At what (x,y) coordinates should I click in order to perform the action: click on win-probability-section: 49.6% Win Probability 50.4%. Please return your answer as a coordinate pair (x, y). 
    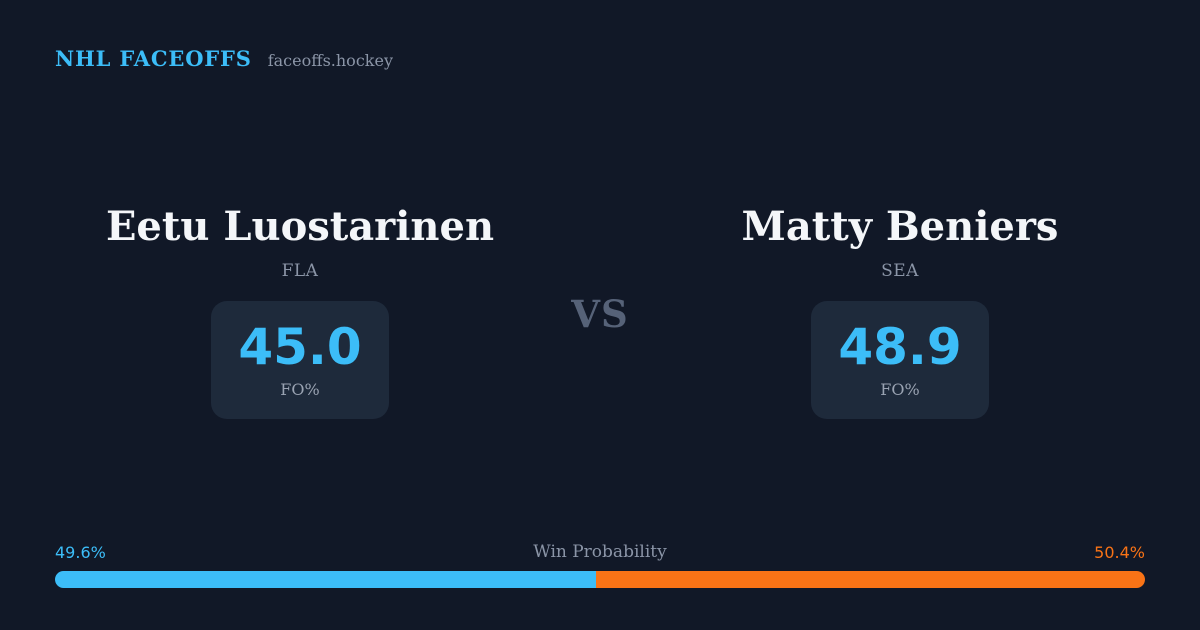
    Looking at the image, I should click on (600, 564).